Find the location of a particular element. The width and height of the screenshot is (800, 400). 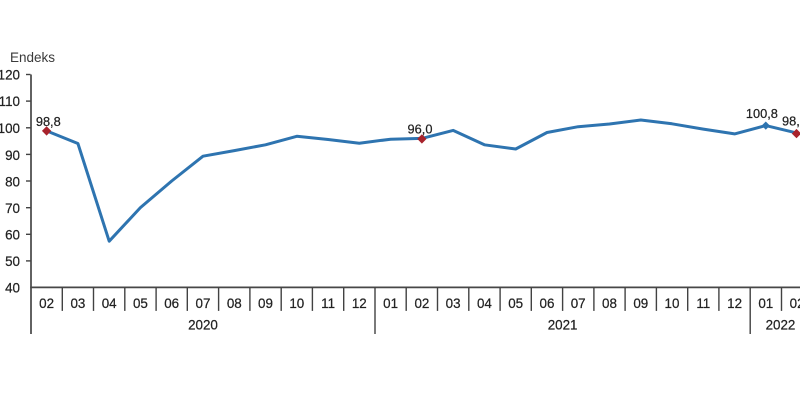

svg-text: 100 is located at coordinates (10, 128).